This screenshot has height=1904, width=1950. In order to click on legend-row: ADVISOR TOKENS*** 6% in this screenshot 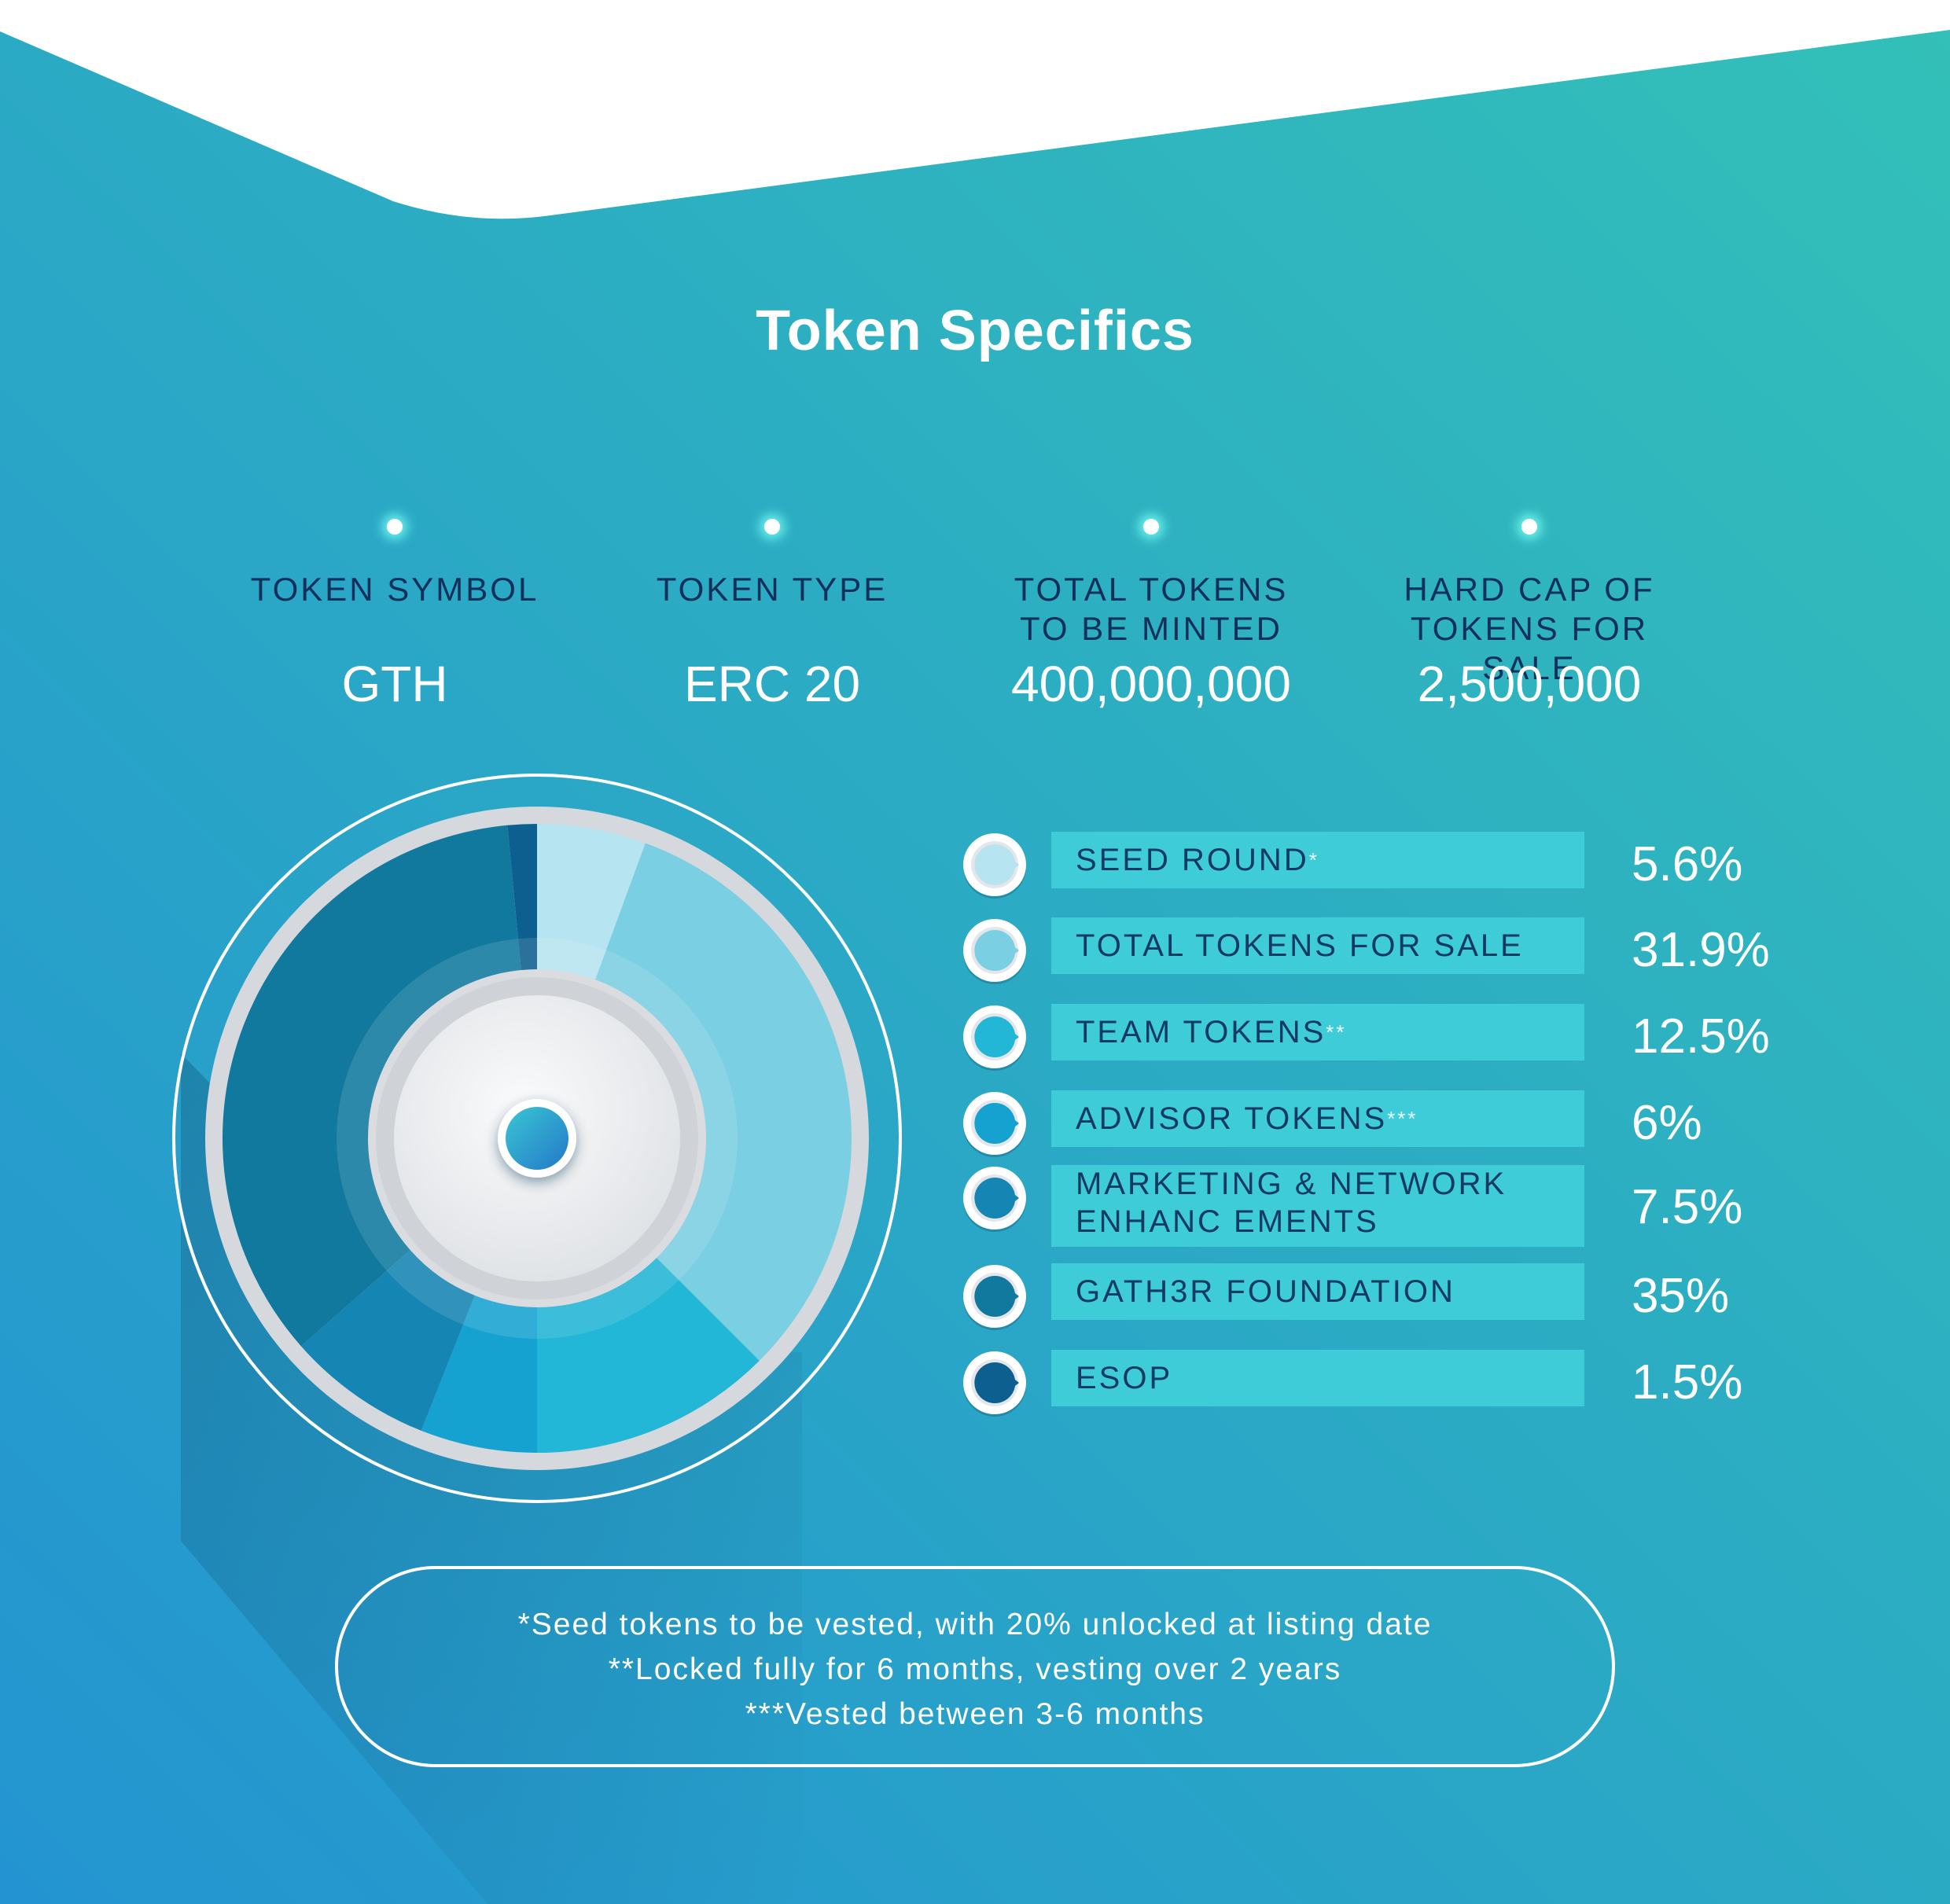, I will do `click(1376, 1125)`.